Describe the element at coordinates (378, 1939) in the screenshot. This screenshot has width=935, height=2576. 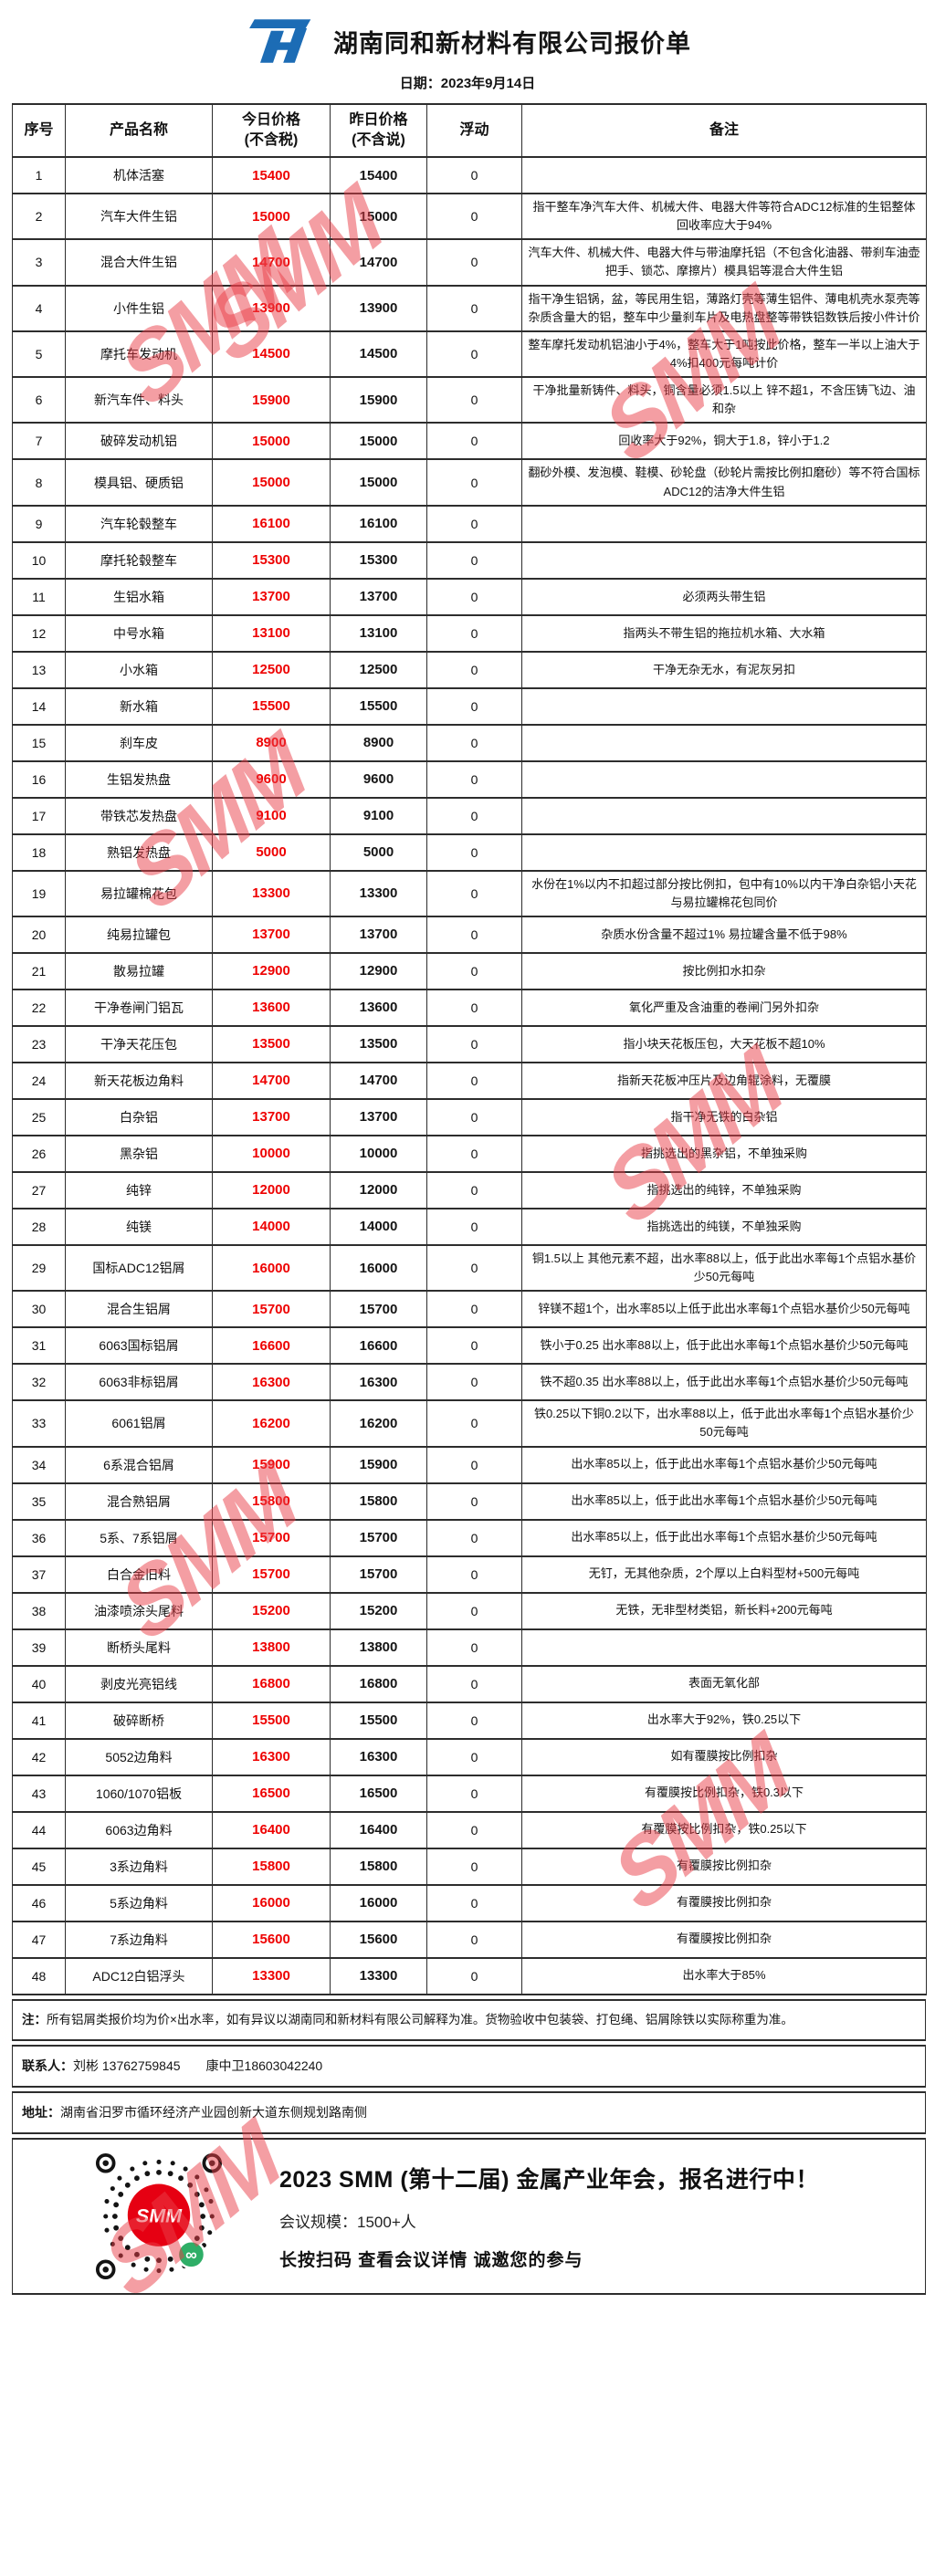
I see `yesterday-price: 15600` at that location.